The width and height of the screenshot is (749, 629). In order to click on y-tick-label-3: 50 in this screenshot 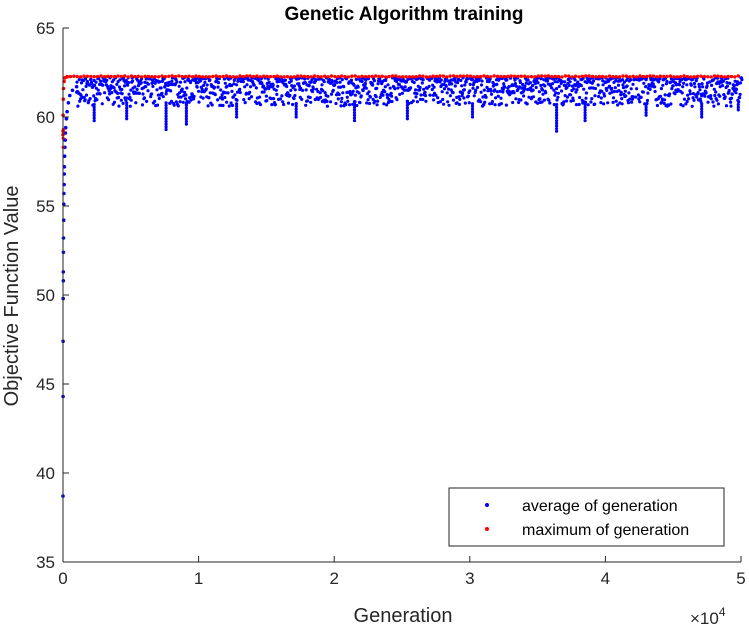, I will do `click(45, 295)`.